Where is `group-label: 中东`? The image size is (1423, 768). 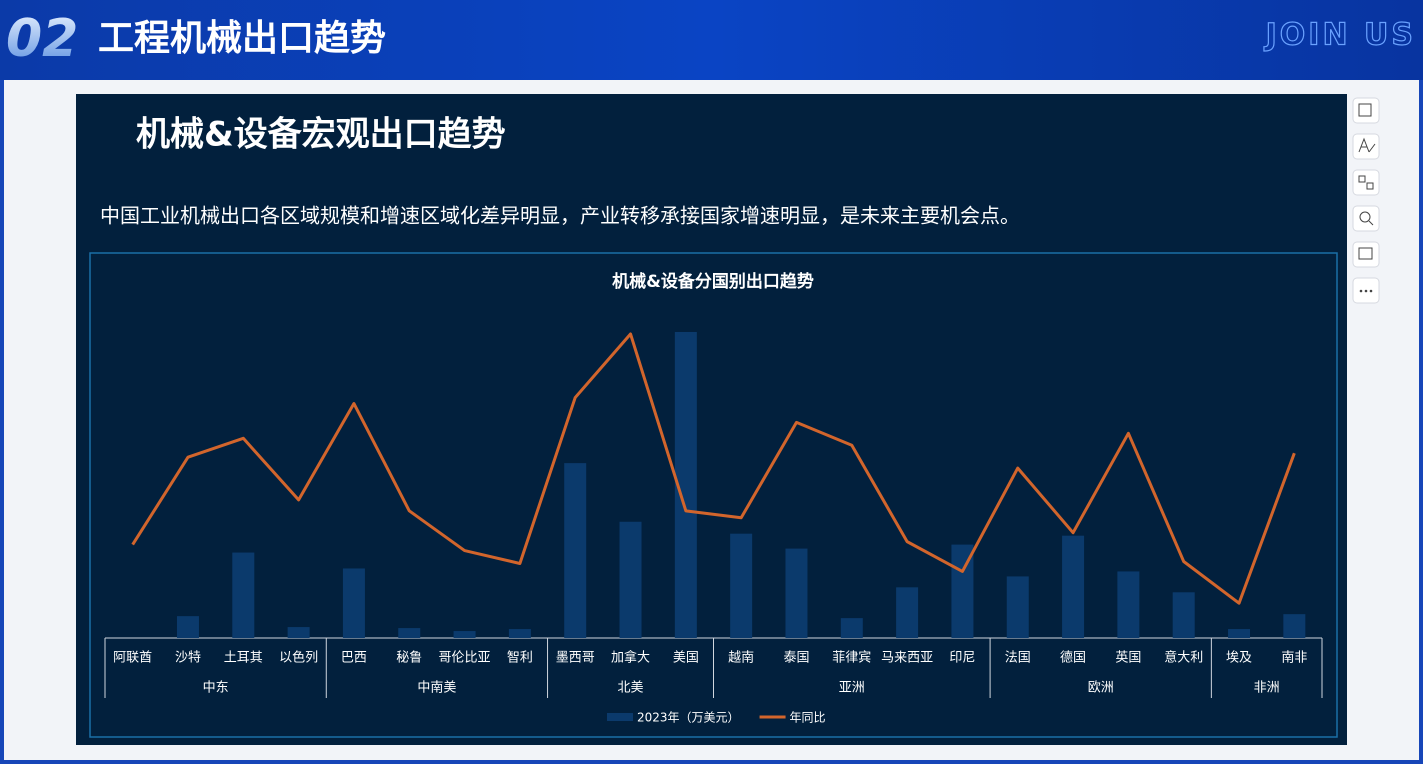
group-label: 中东 is located at coordinates (216, 688).